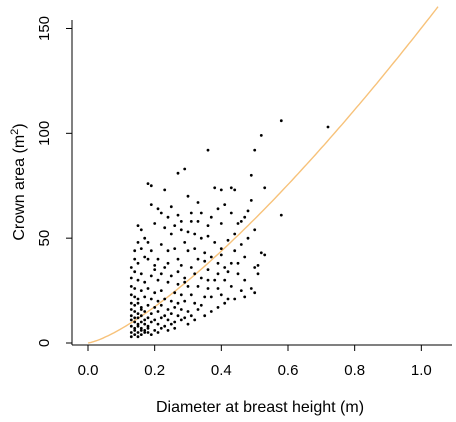 This screenshot has width=456, height=422. I want to click on x-tick-label: 0.8, so click(354, 370).